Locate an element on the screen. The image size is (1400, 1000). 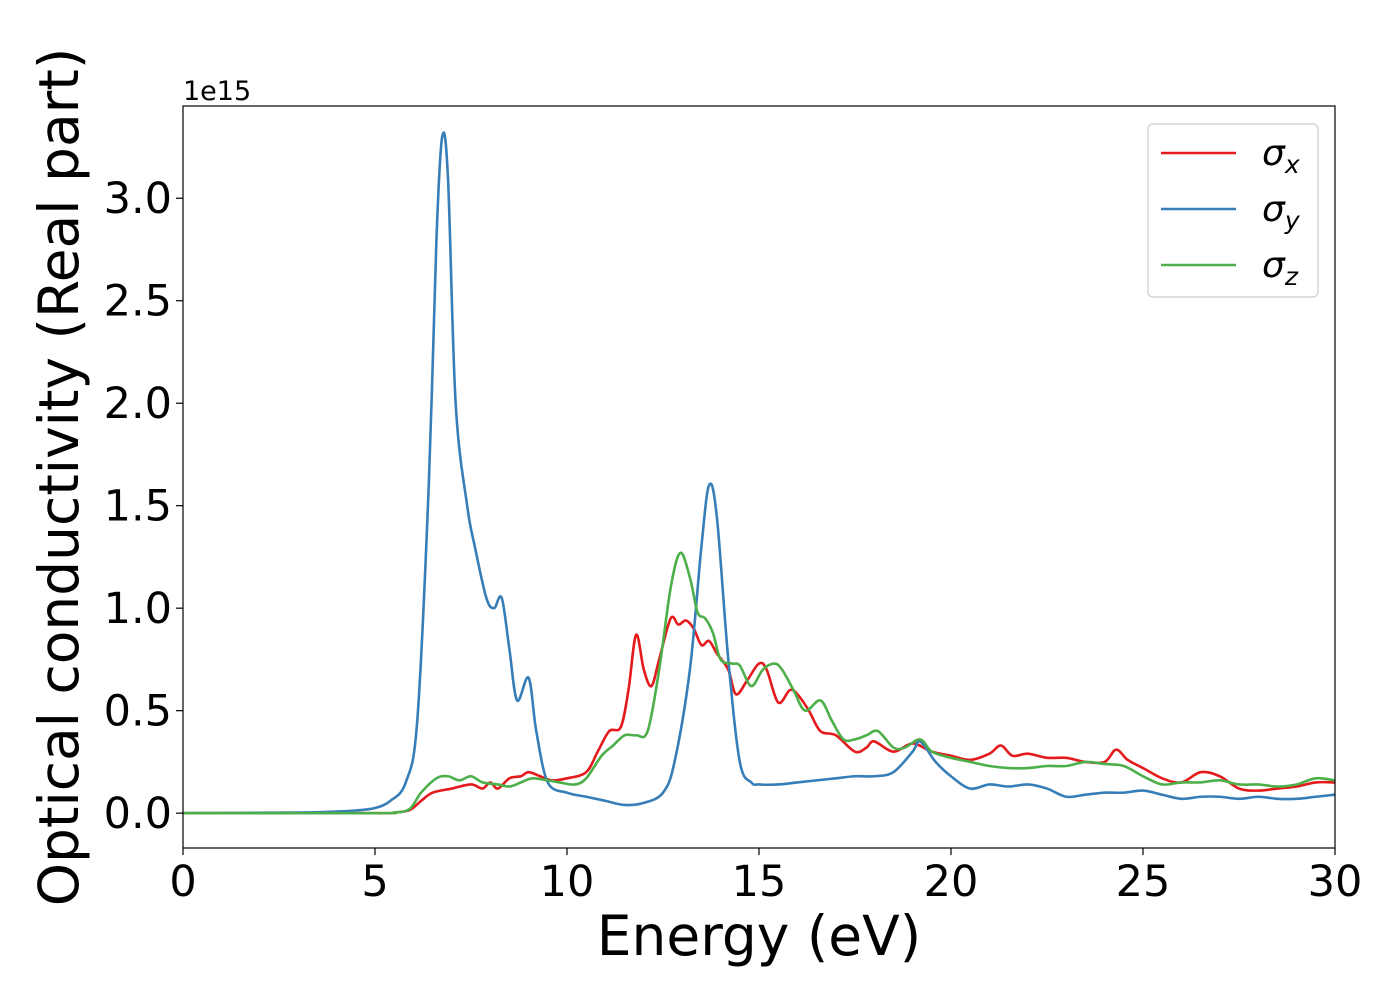
y-tick-label: 2.5 is located at coordinates (138, 302).